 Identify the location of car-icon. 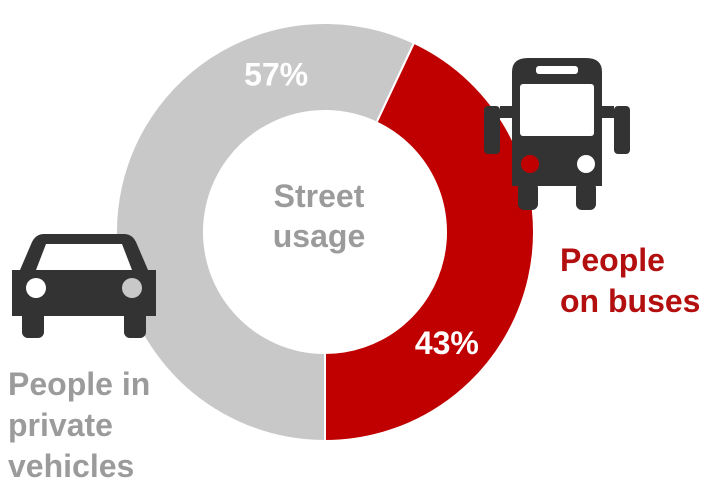
(84, 286).